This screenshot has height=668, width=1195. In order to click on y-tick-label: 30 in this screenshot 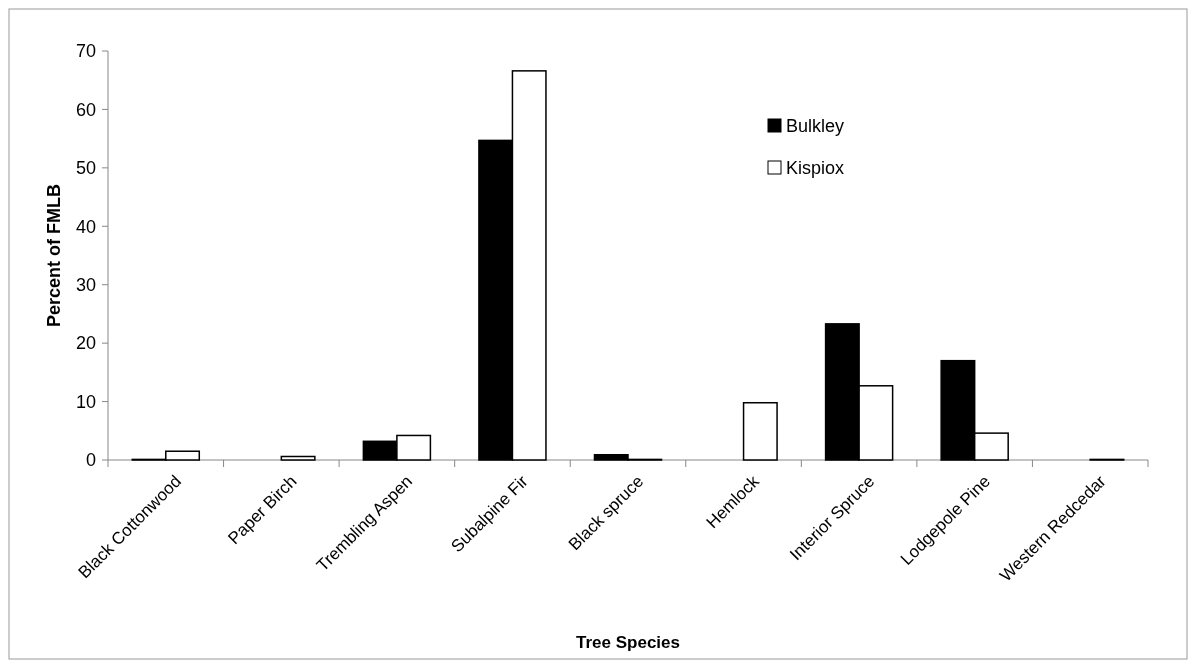, I will do `click(85, 285)`.